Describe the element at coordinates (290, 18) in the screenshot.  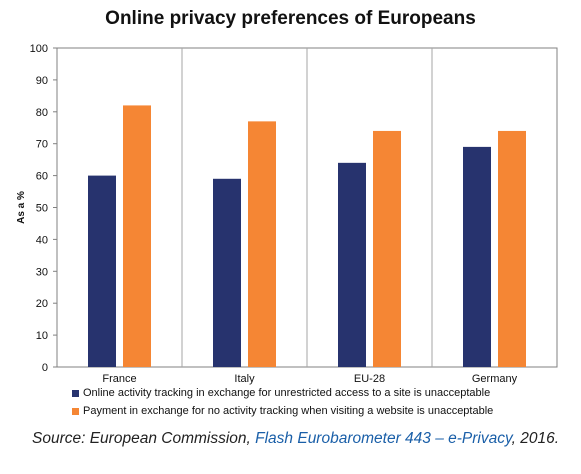
I see `chart-title: Online privacy preferences of Europeans` at that location.